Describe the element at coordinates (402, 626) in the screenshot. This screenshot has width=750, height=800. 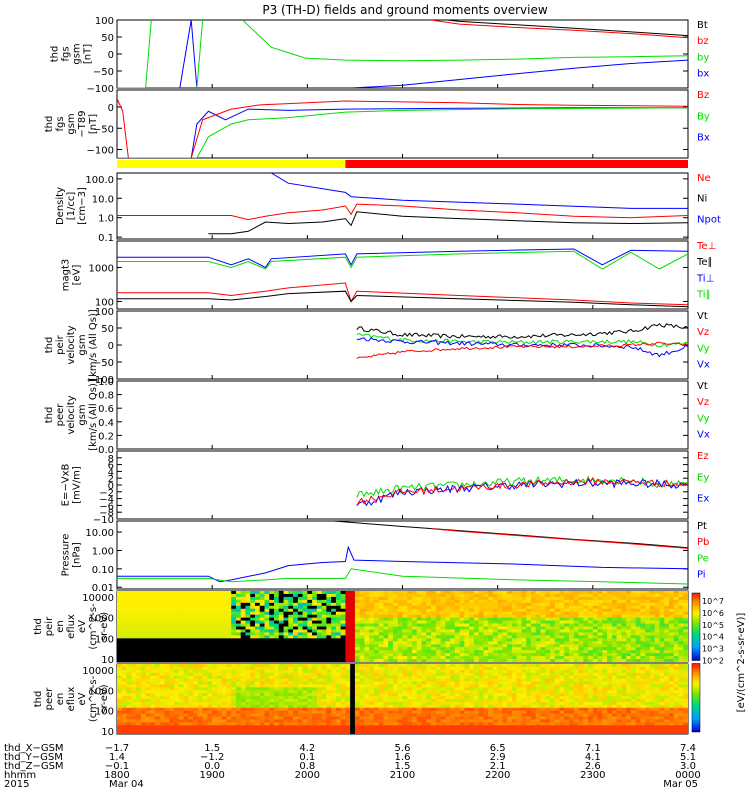
I see `ion-spectrogram-cells` at that location.